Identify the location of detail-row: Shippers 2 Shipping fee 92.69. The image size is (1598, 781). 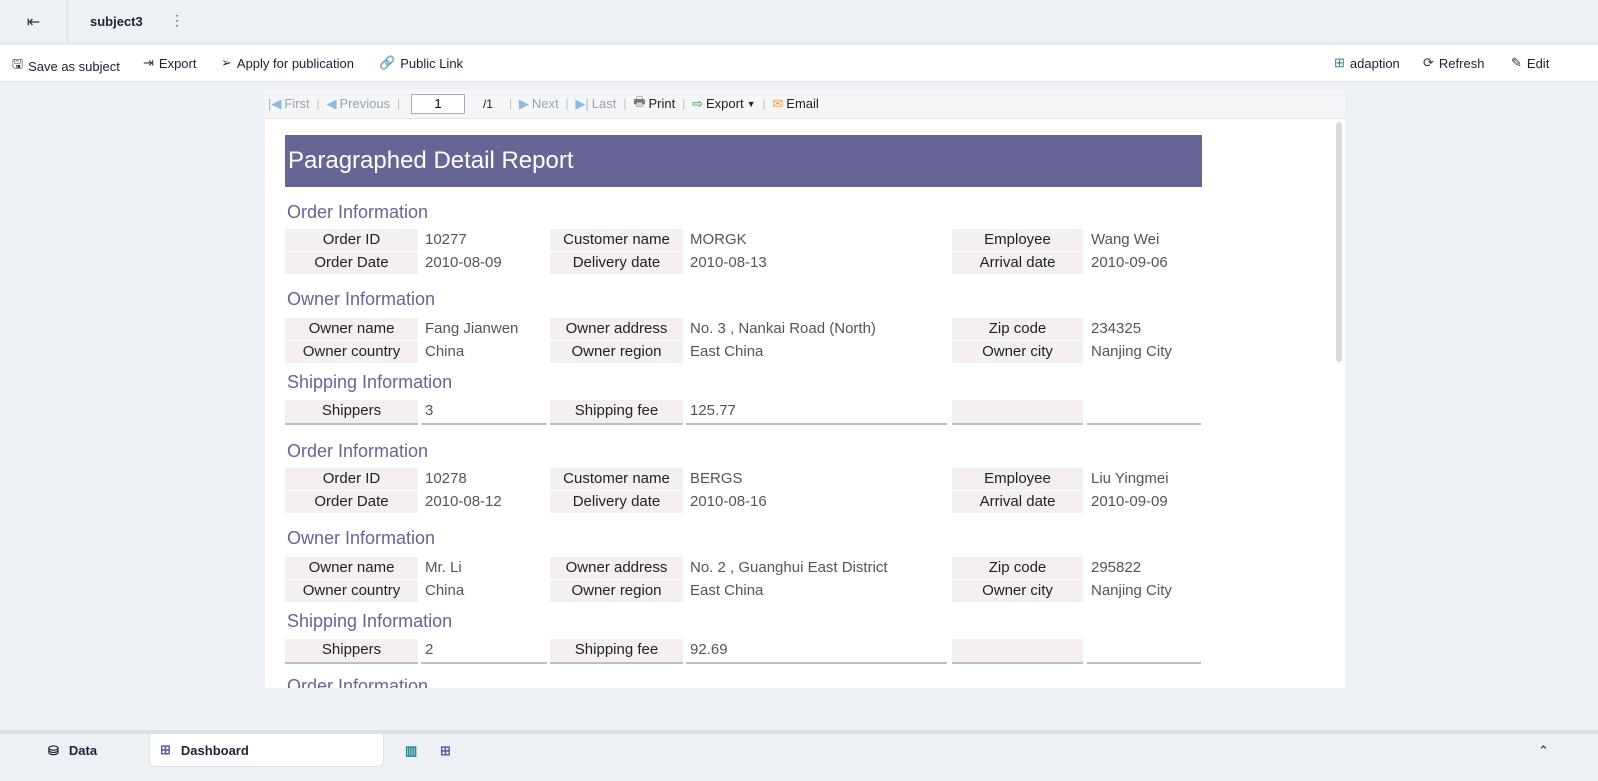
(743, 651).